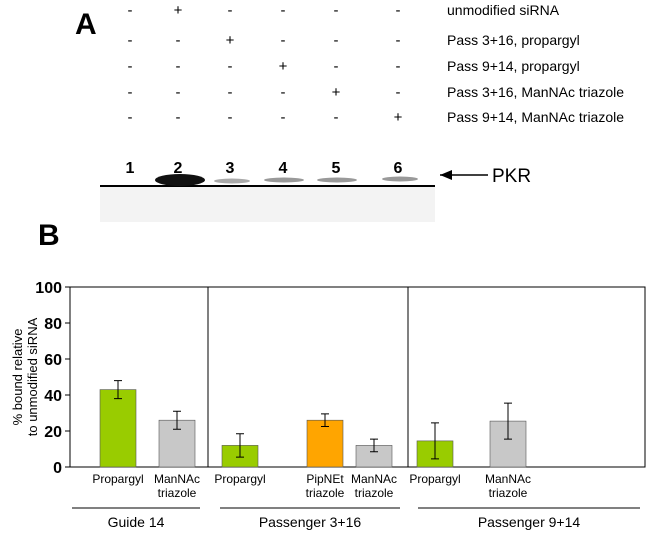  What do you see at coordinates (283, 168) in the screenshot?
I see `lane-number: 4` at bounding box center [283, 168].